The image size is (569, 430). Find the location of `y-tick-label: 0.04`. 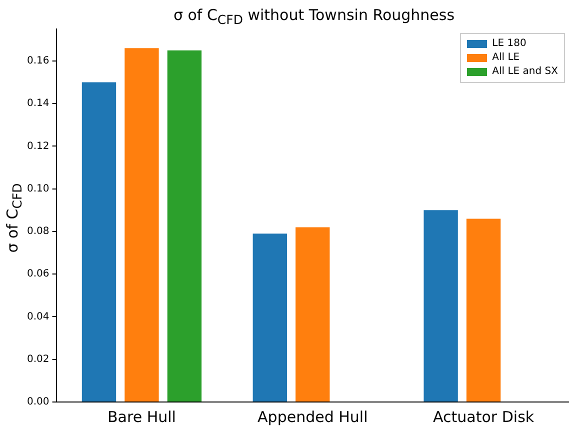

y-tick-label: 0.04 is located at coordinates (38, 316).